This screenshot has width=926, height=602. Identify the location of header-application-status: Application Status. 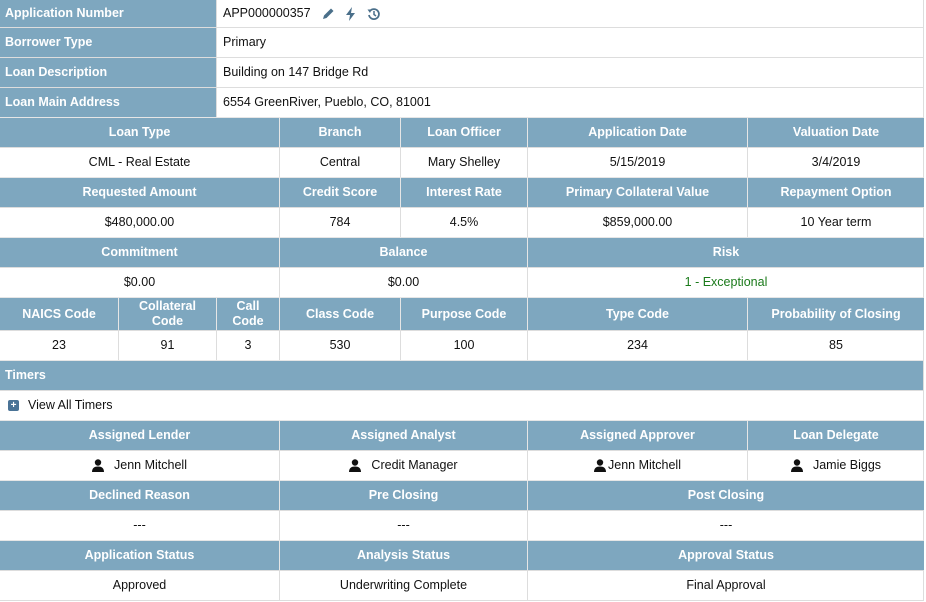
(139, 555).